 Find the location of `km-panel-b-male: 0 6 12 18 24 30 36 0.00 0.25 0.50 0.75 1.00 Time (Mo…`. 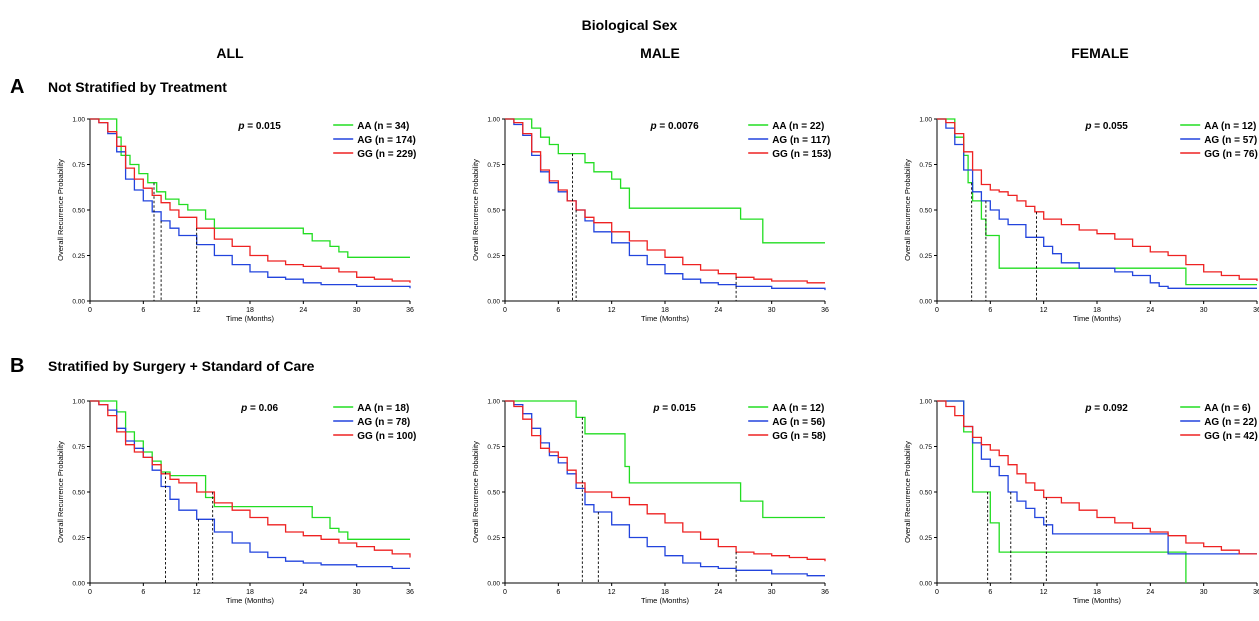

km-panel-b-male: 0 6 12 18 24 30 36 0.00 0.25 0.50 0.75 1.00 Time (Mo… is located at coordinates (650, 502).